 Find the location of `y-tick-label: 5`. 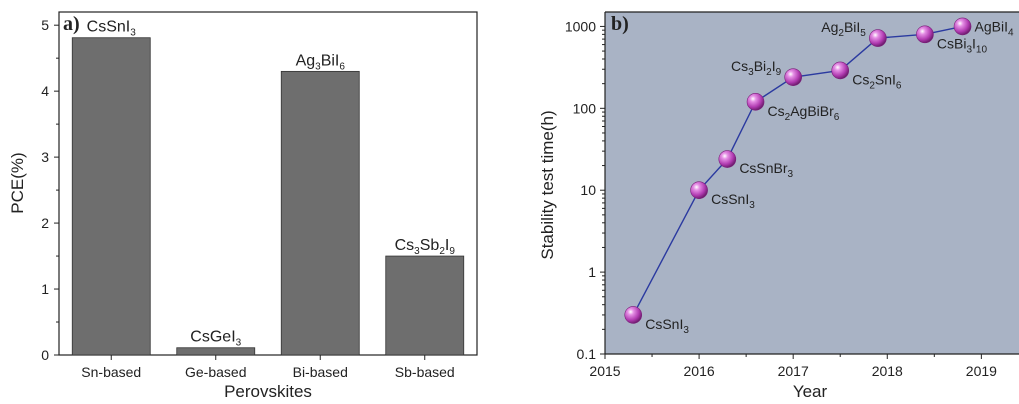

y-tick-label: 5 is located at coordinates (45, 25).